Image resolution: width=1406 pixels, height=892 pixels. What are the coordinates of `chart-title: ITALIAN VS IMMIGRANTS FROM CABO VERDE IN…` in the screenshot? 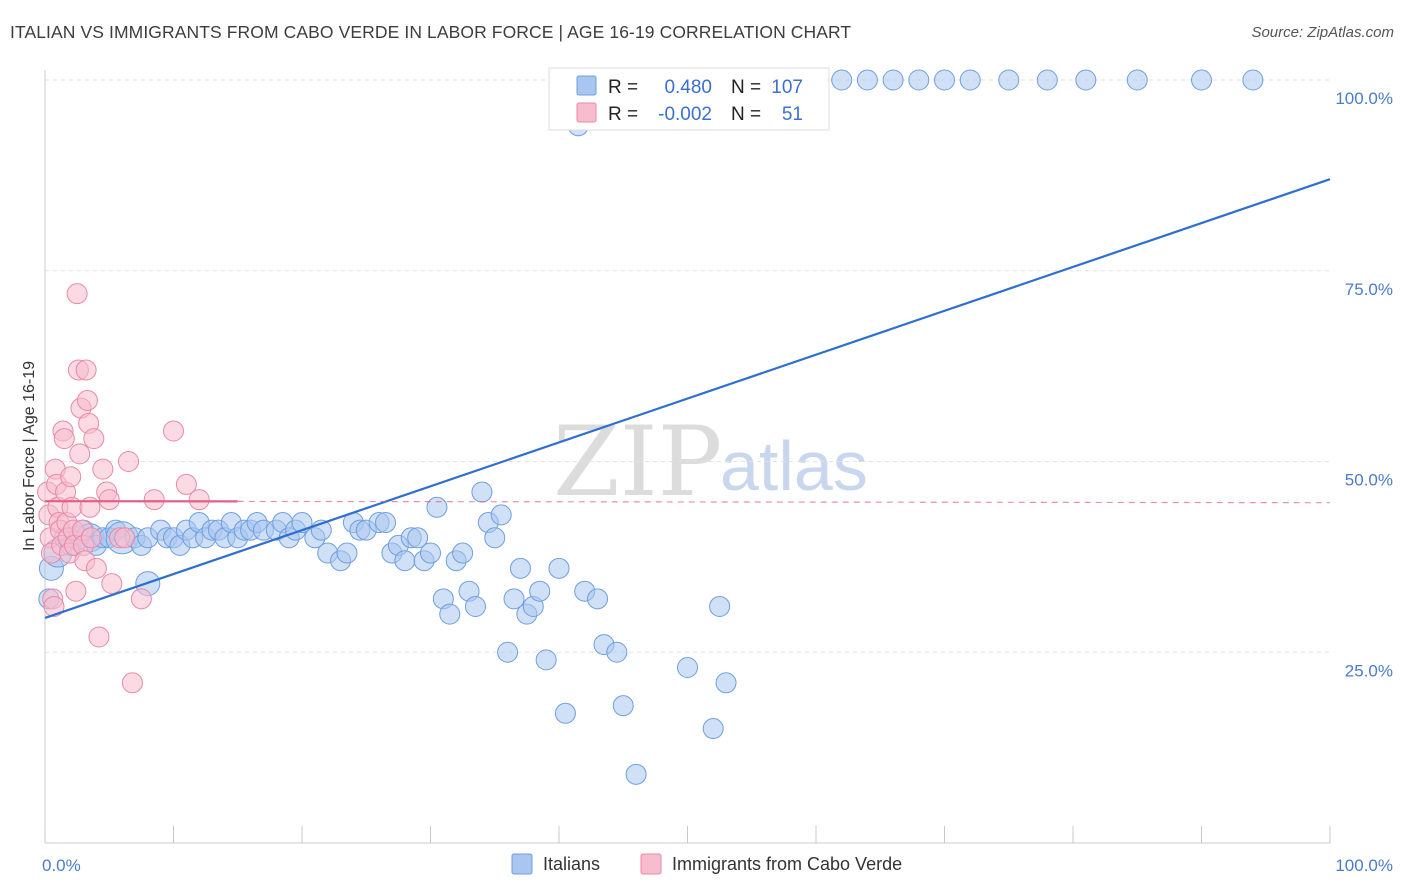 It's located at (431, 32).